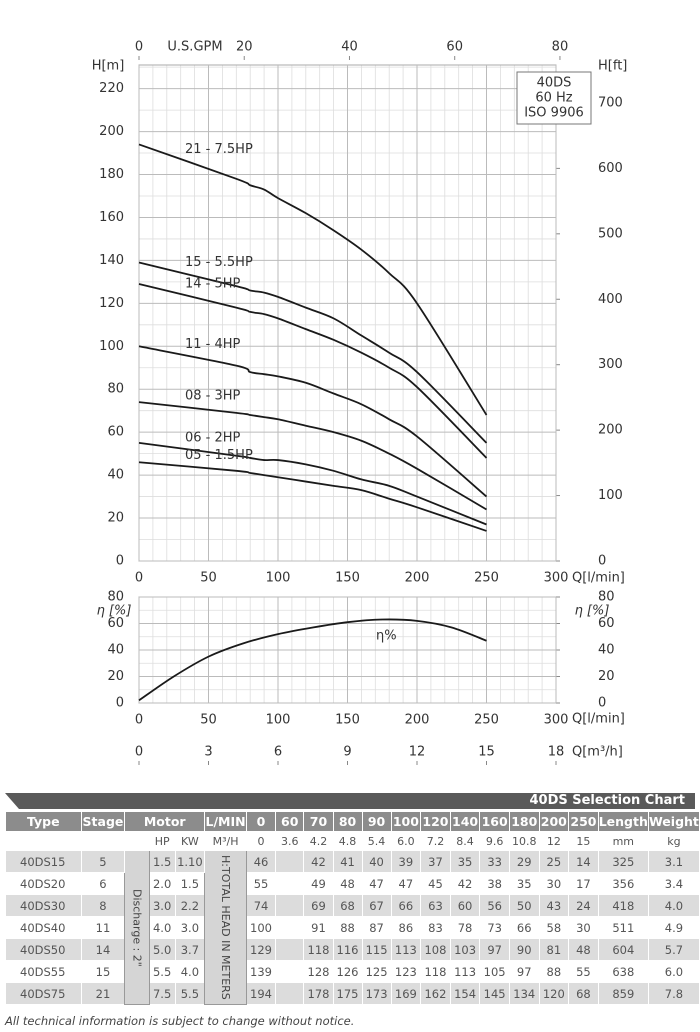 This screenshot has width=700, height=1032. Describe the element at coordinates (583, 905) in the screenshot. I see `head-cell: 24` at that location.